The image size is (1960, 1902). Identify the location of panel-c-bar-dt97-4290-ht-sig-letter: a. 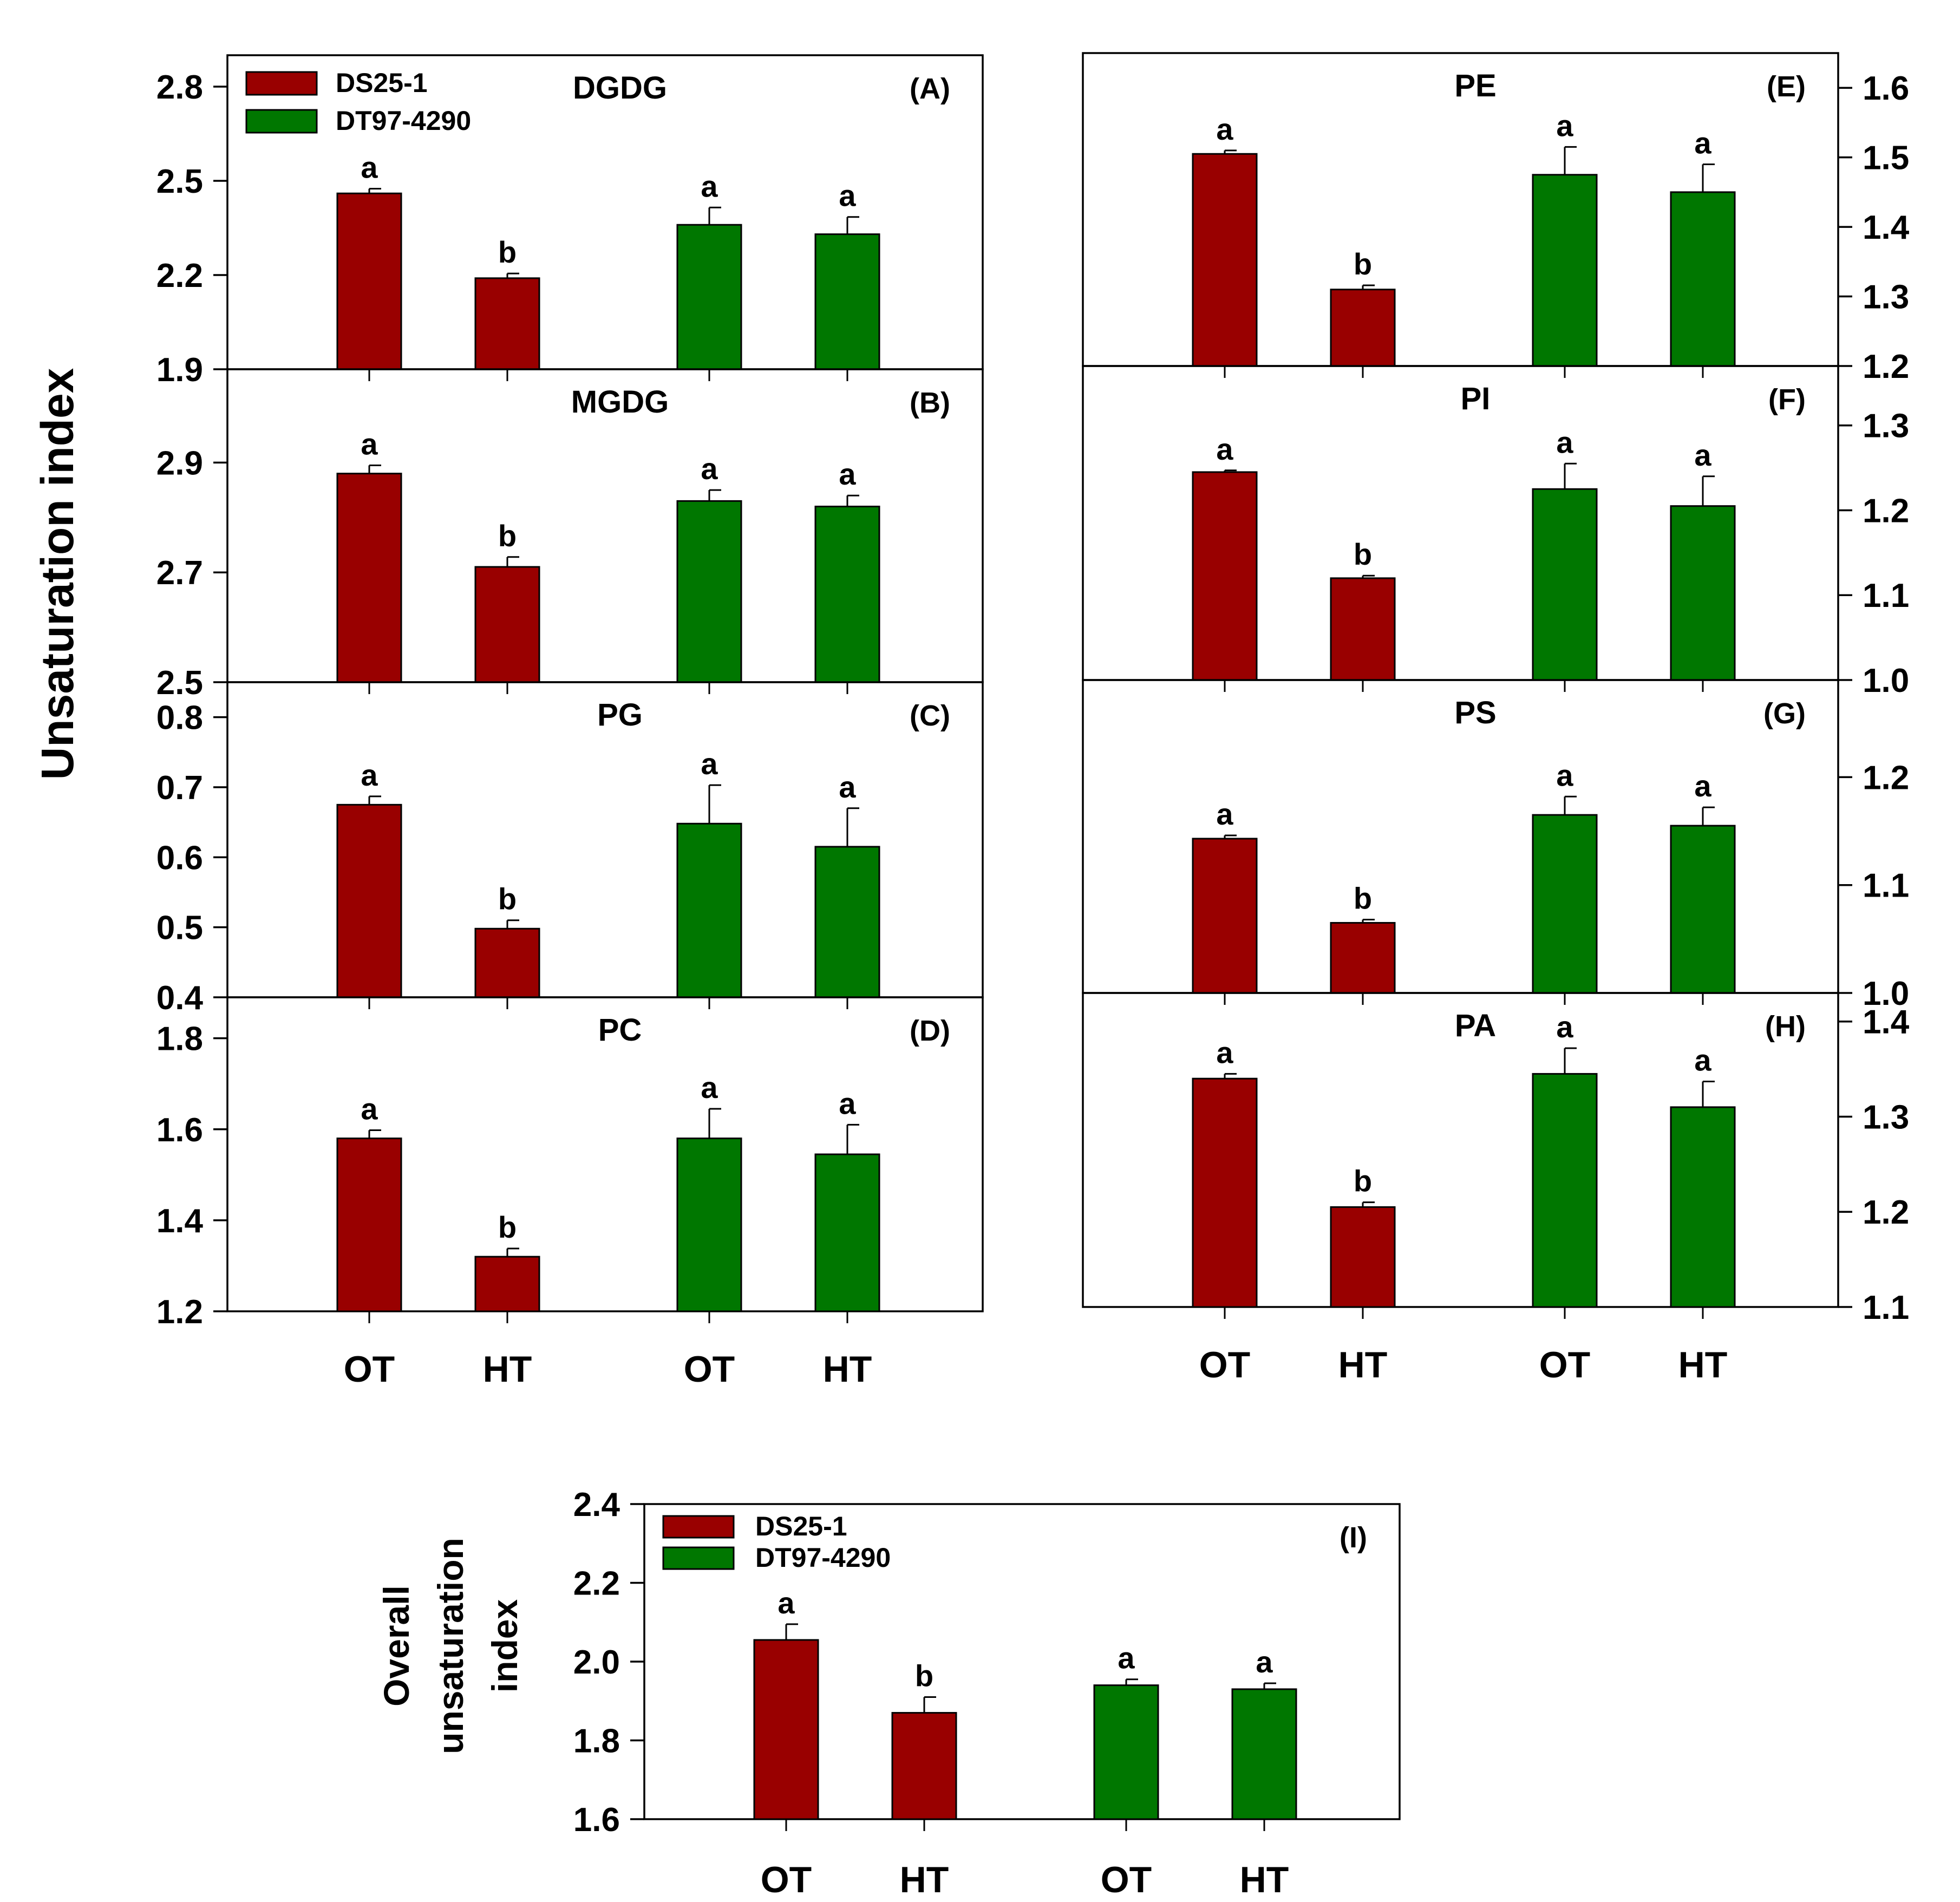
(847, 787).